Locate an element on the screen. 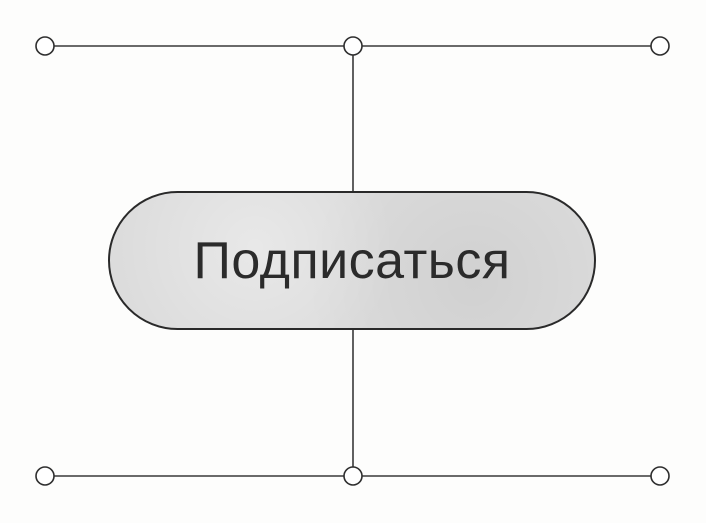 This screenshot has height=523, width=706. node-bottom-right is located at coordinates (660, 476).